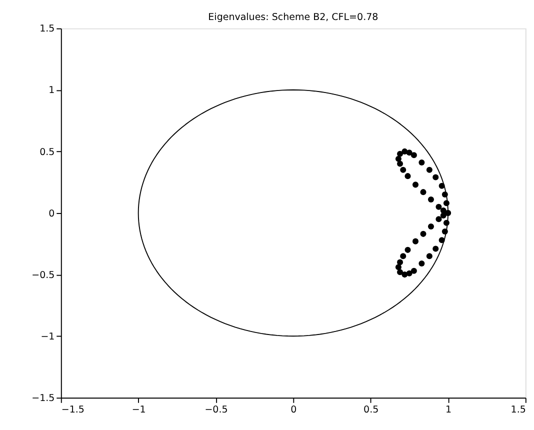 The height and width of the screenshot is (430, 534). What do you see at coordinates (47, 29) in the screenshot?
I see `y-tick-label: 1.5` at bounding box center [47, 29].